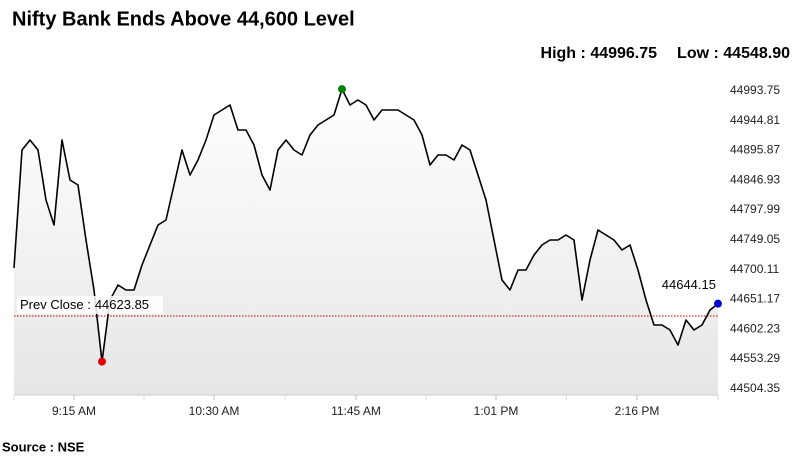 This screenshot has width=800, height=457. I want to click on chart-title: Nifty Bank Ends Above 44,600 Level, so click(183, 19).